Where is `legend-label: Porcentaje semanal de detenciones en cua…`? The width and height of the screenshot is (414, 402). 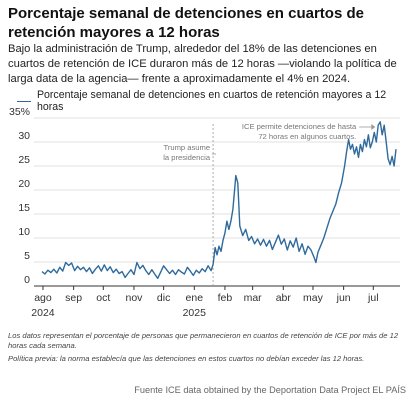 legend-label: Porcentaje semanal de detenciones en cua… is located at coordinates (211, 101).